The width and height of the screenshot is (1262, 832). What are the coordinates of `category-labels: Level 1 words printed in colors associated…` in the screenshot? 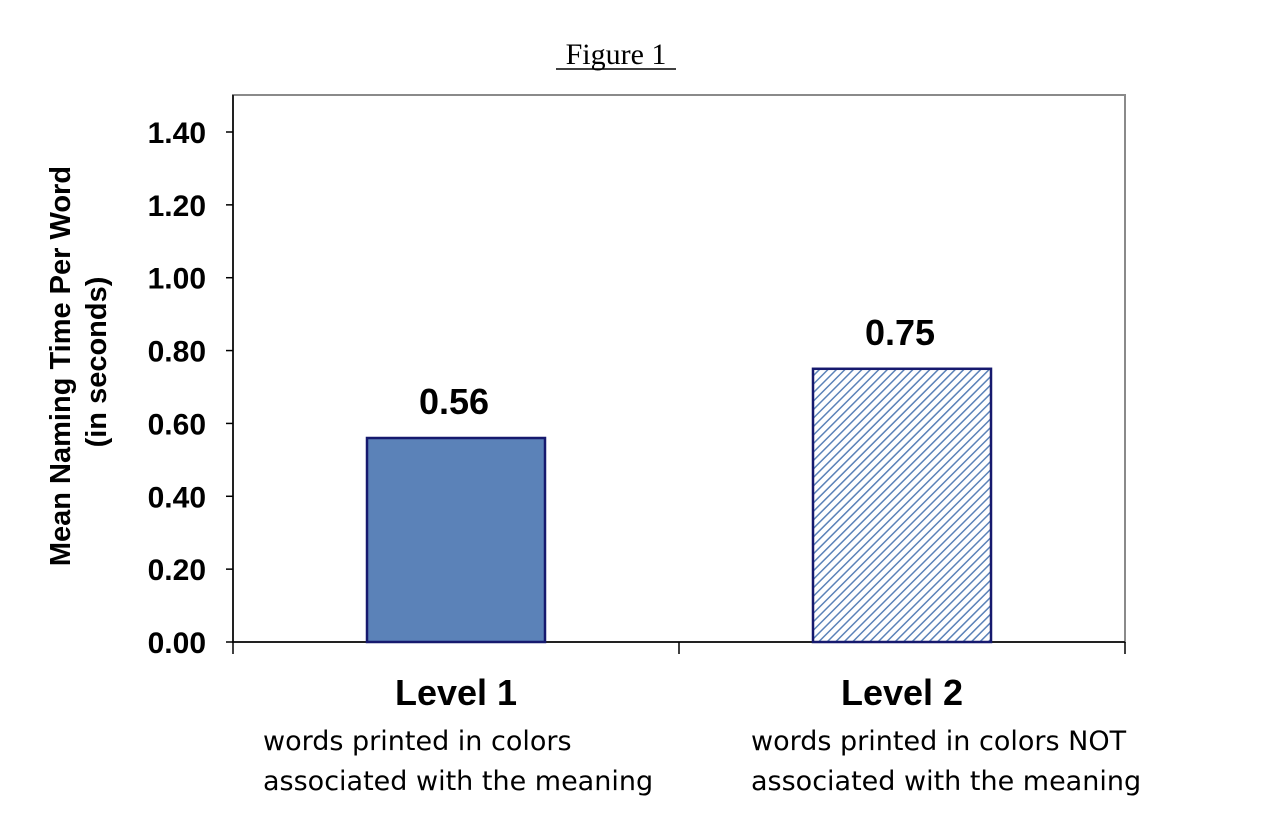 It's located at (702, 734).